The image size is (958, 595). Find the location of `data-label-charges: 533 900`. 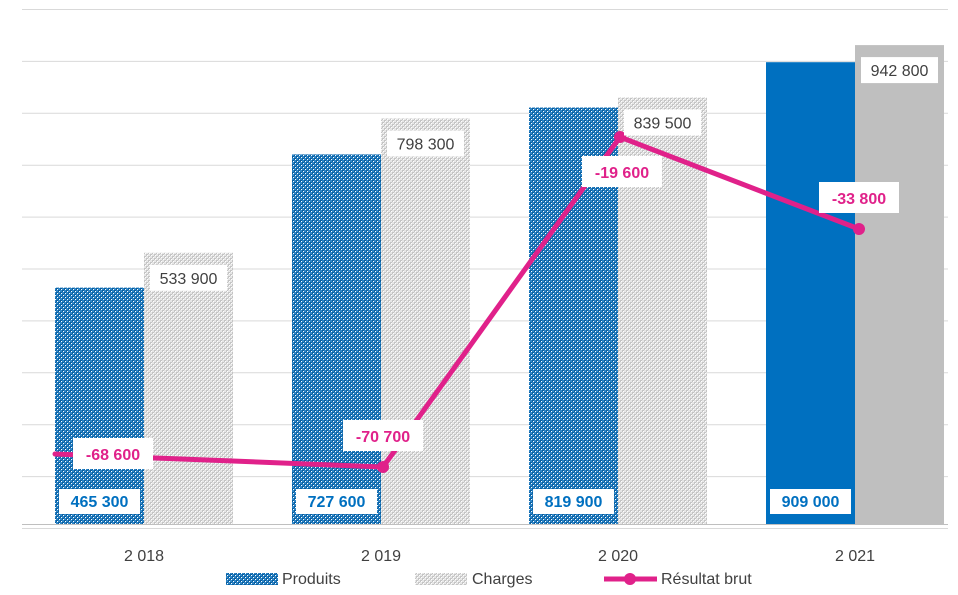

data-label-charges: 533 900 is located at coordinates (188, 277).